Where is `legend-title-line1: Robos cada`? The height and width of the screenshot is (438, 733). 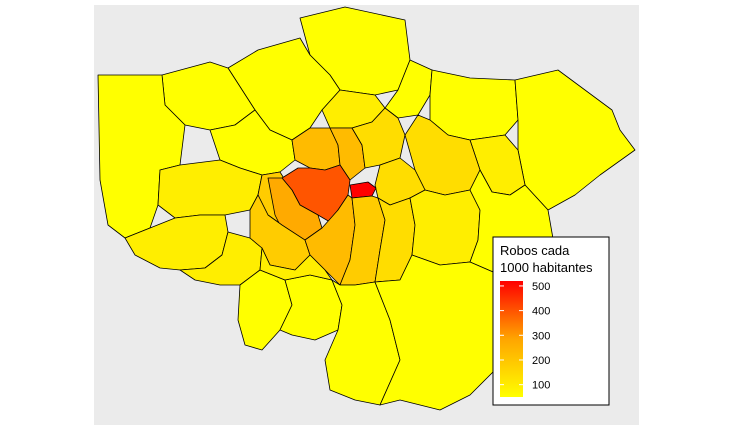
legend-title-line1: Robos cada is located at coordinates (535, 250).